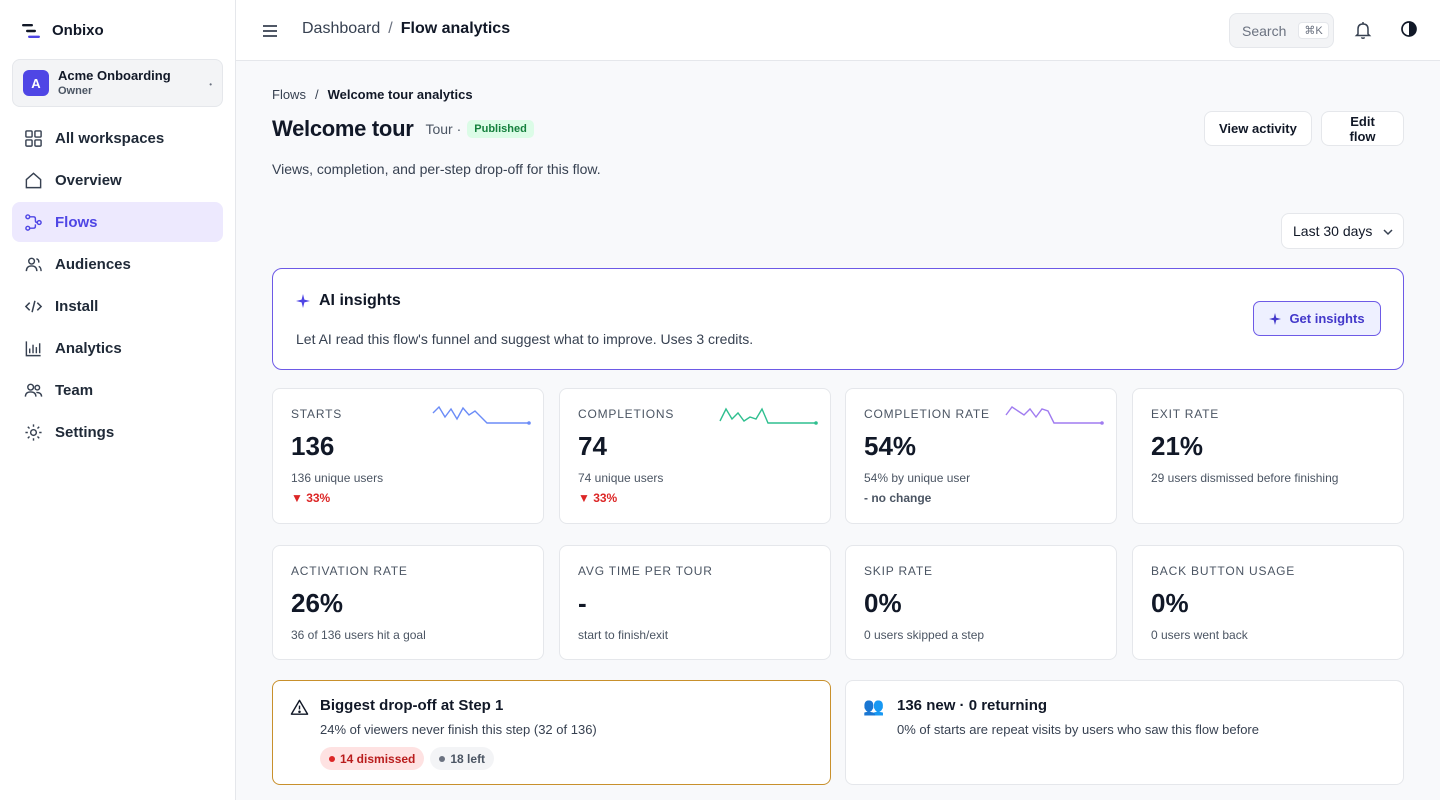 This screenshot has height=800, width=1440. I want to click on edit-flow-button: Edit flow, so click(1362, 128).